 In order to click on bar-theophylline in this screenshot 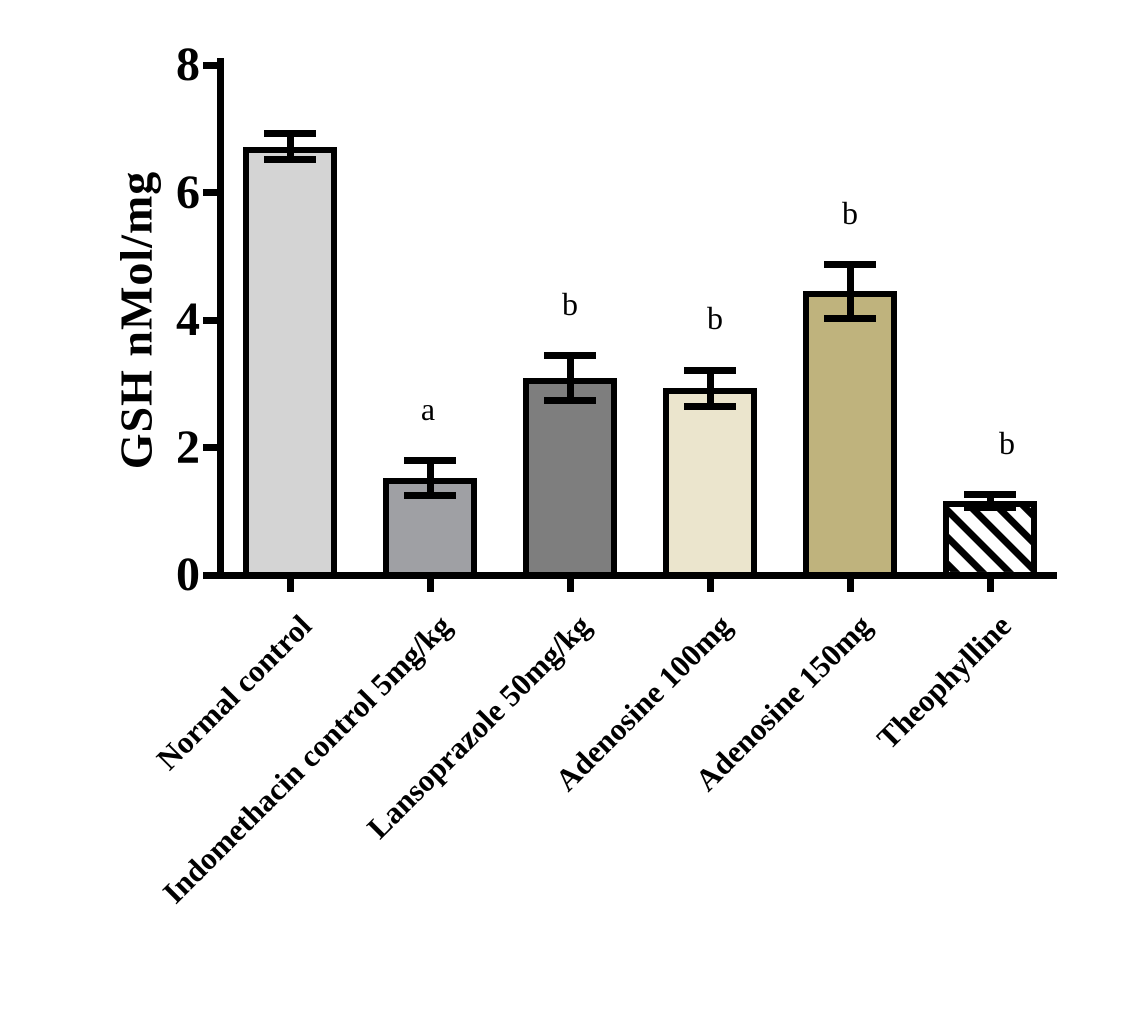, I will do `click(990, 539)`.